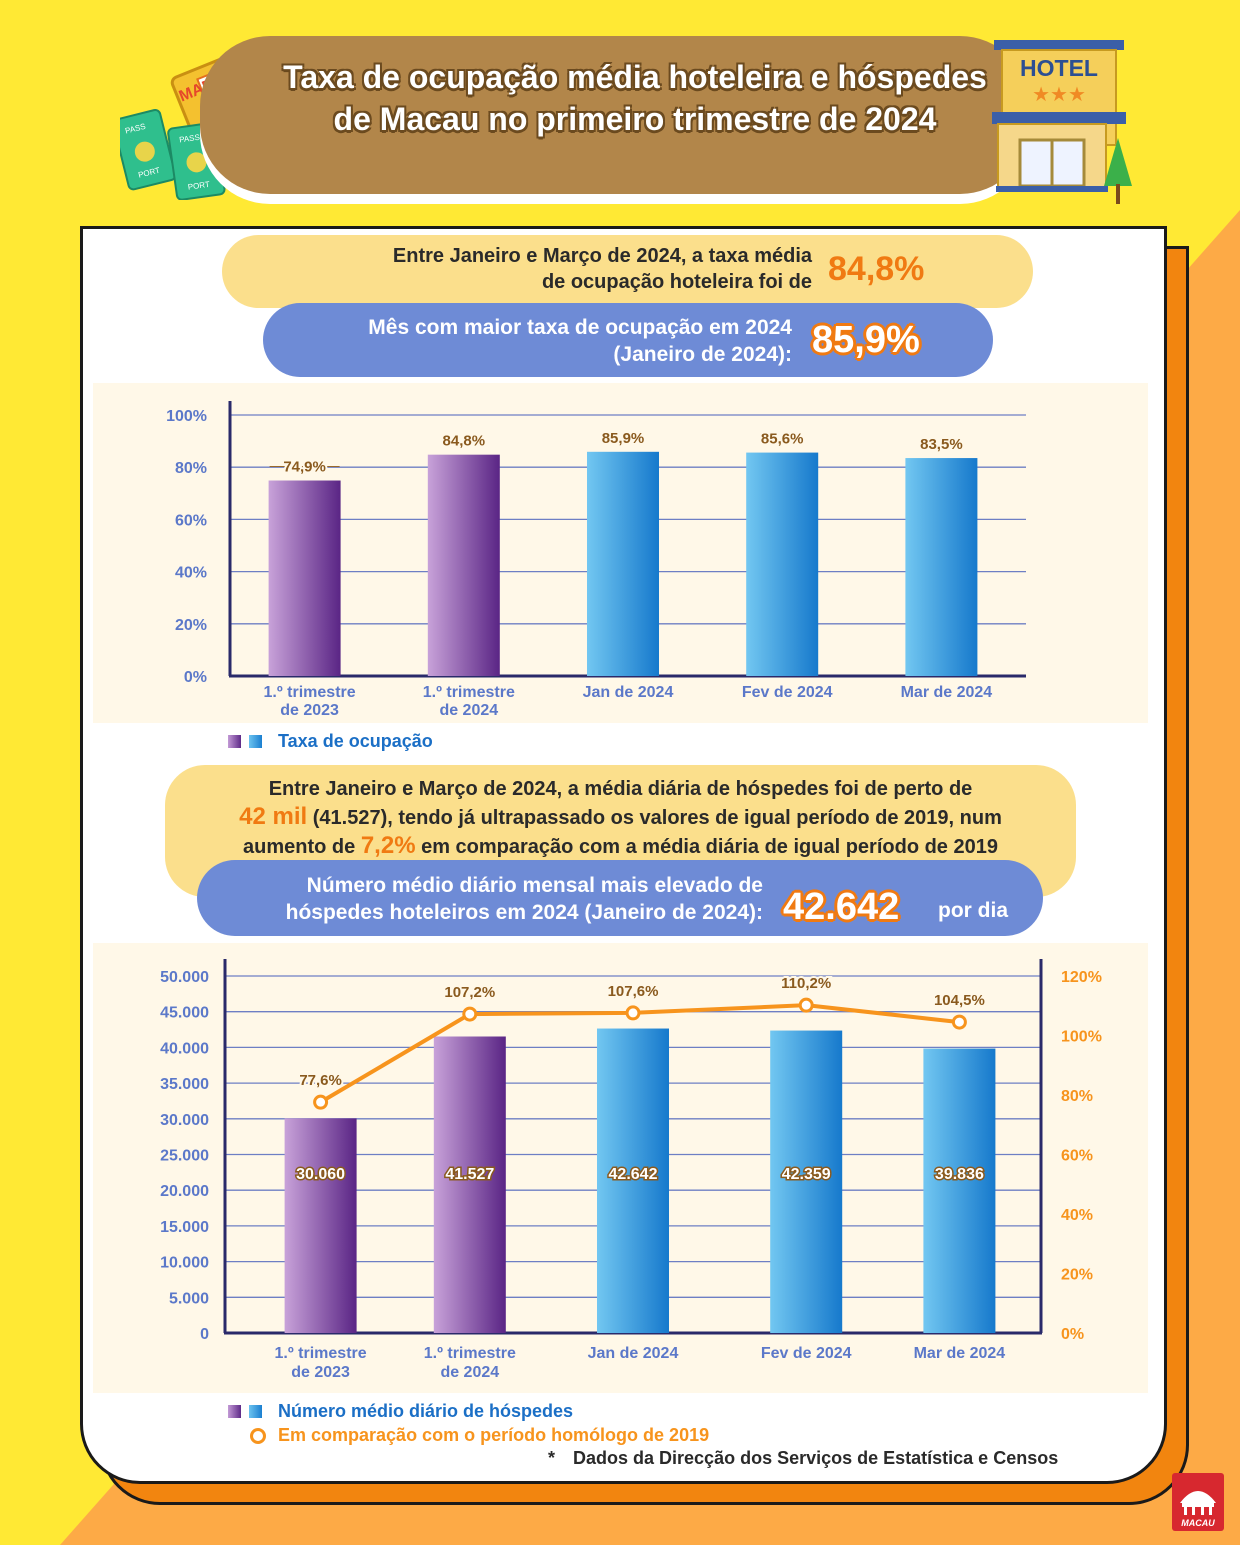 The width and height of the screenshot is (1240, 1545). Describe the element at coordinates (184, 1263) in the screenshot. I see `chart2-ytick-left-label: 10.000` at that location.